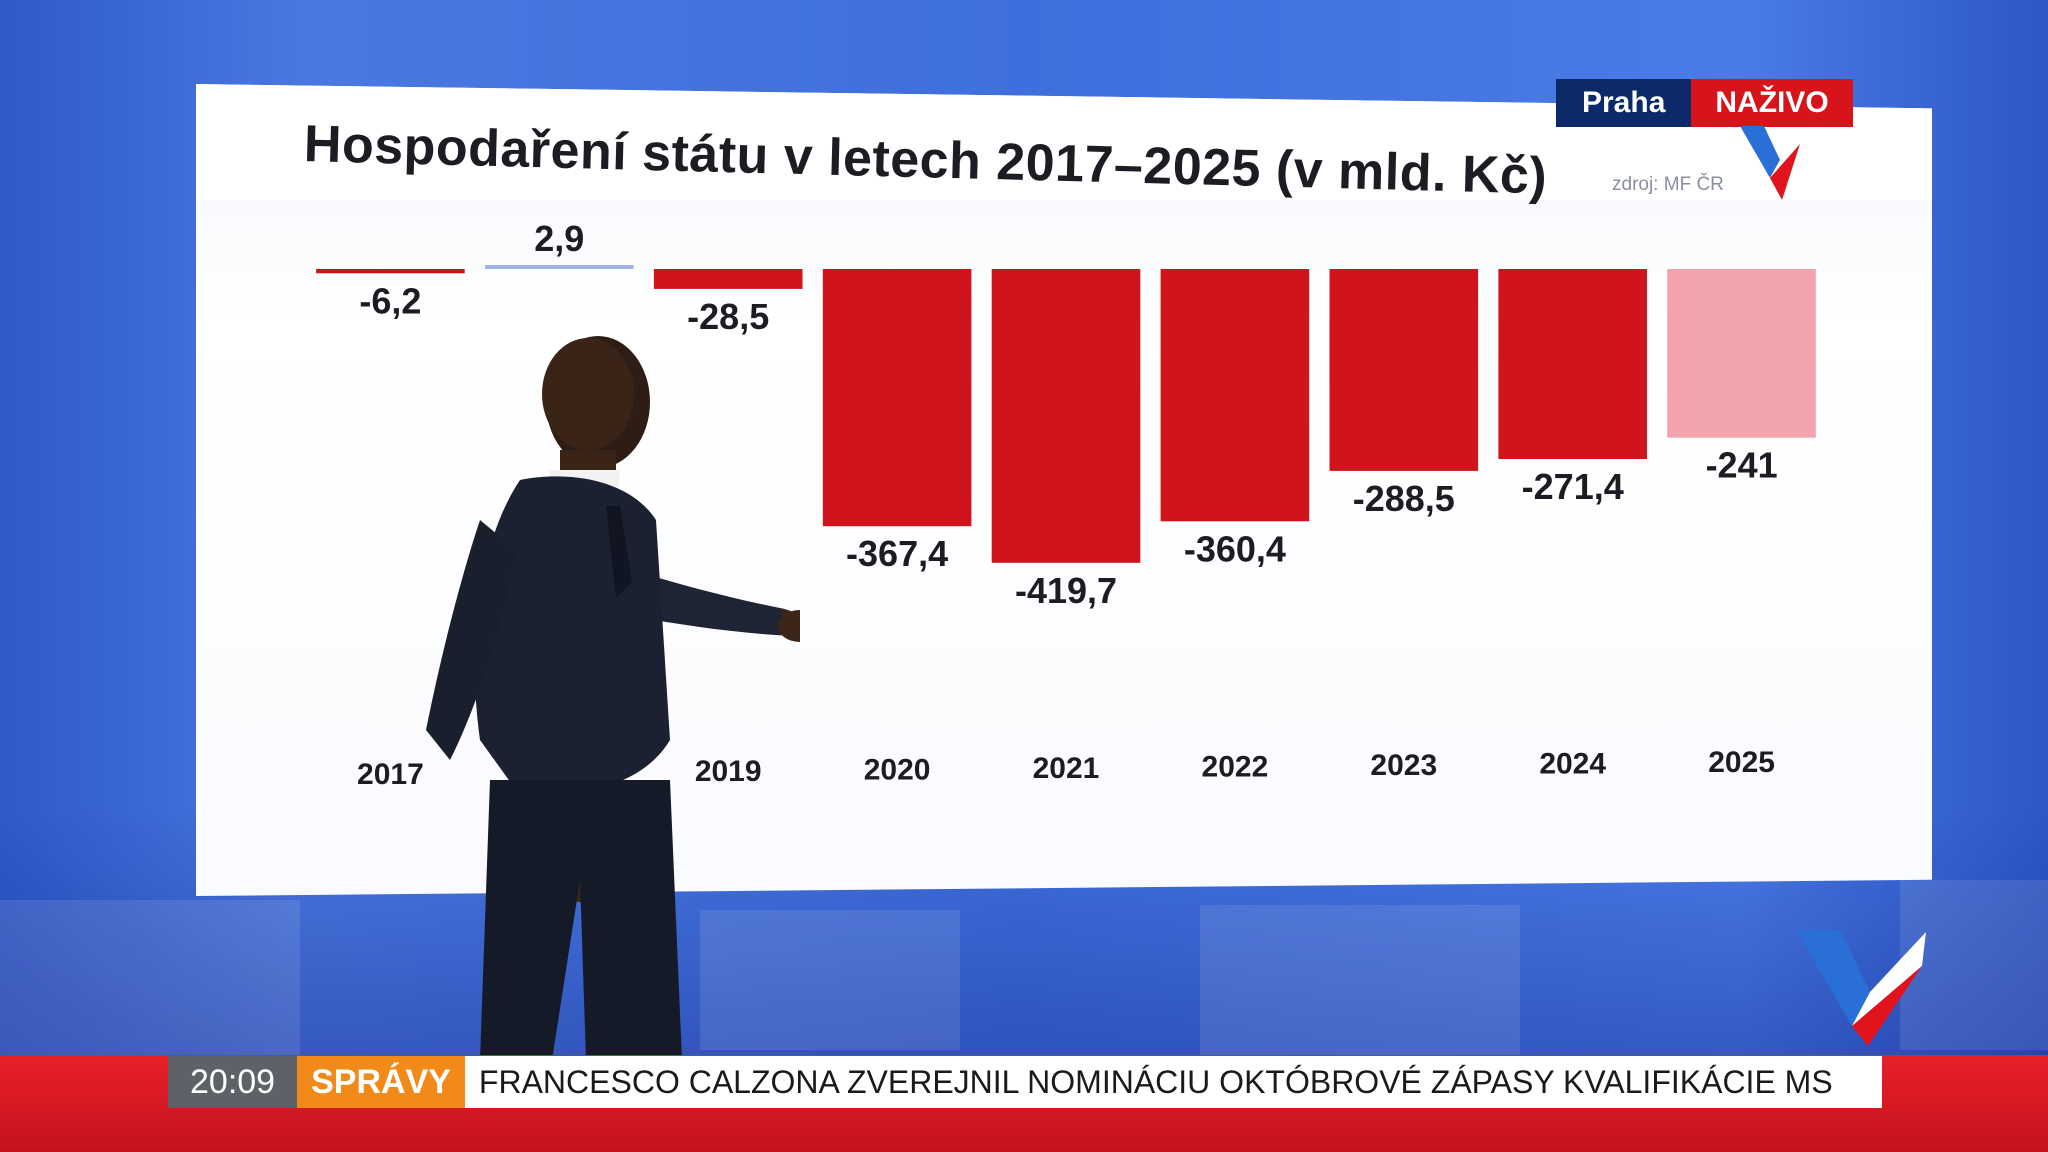  I want to click on year-label-2017: 2017, so click(390, 774).